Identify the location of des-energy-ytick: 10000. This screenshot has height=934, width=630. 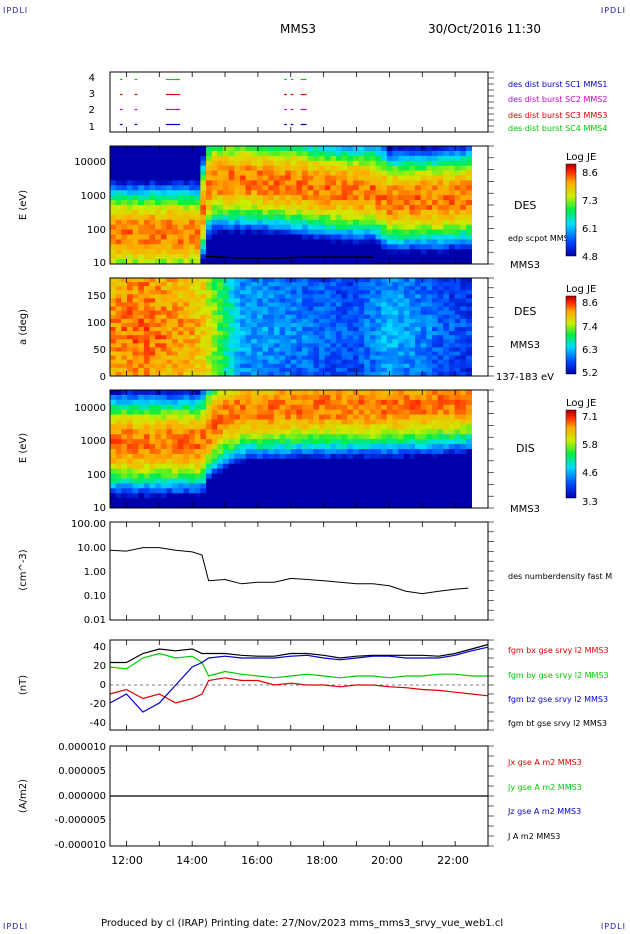
(90, 162).